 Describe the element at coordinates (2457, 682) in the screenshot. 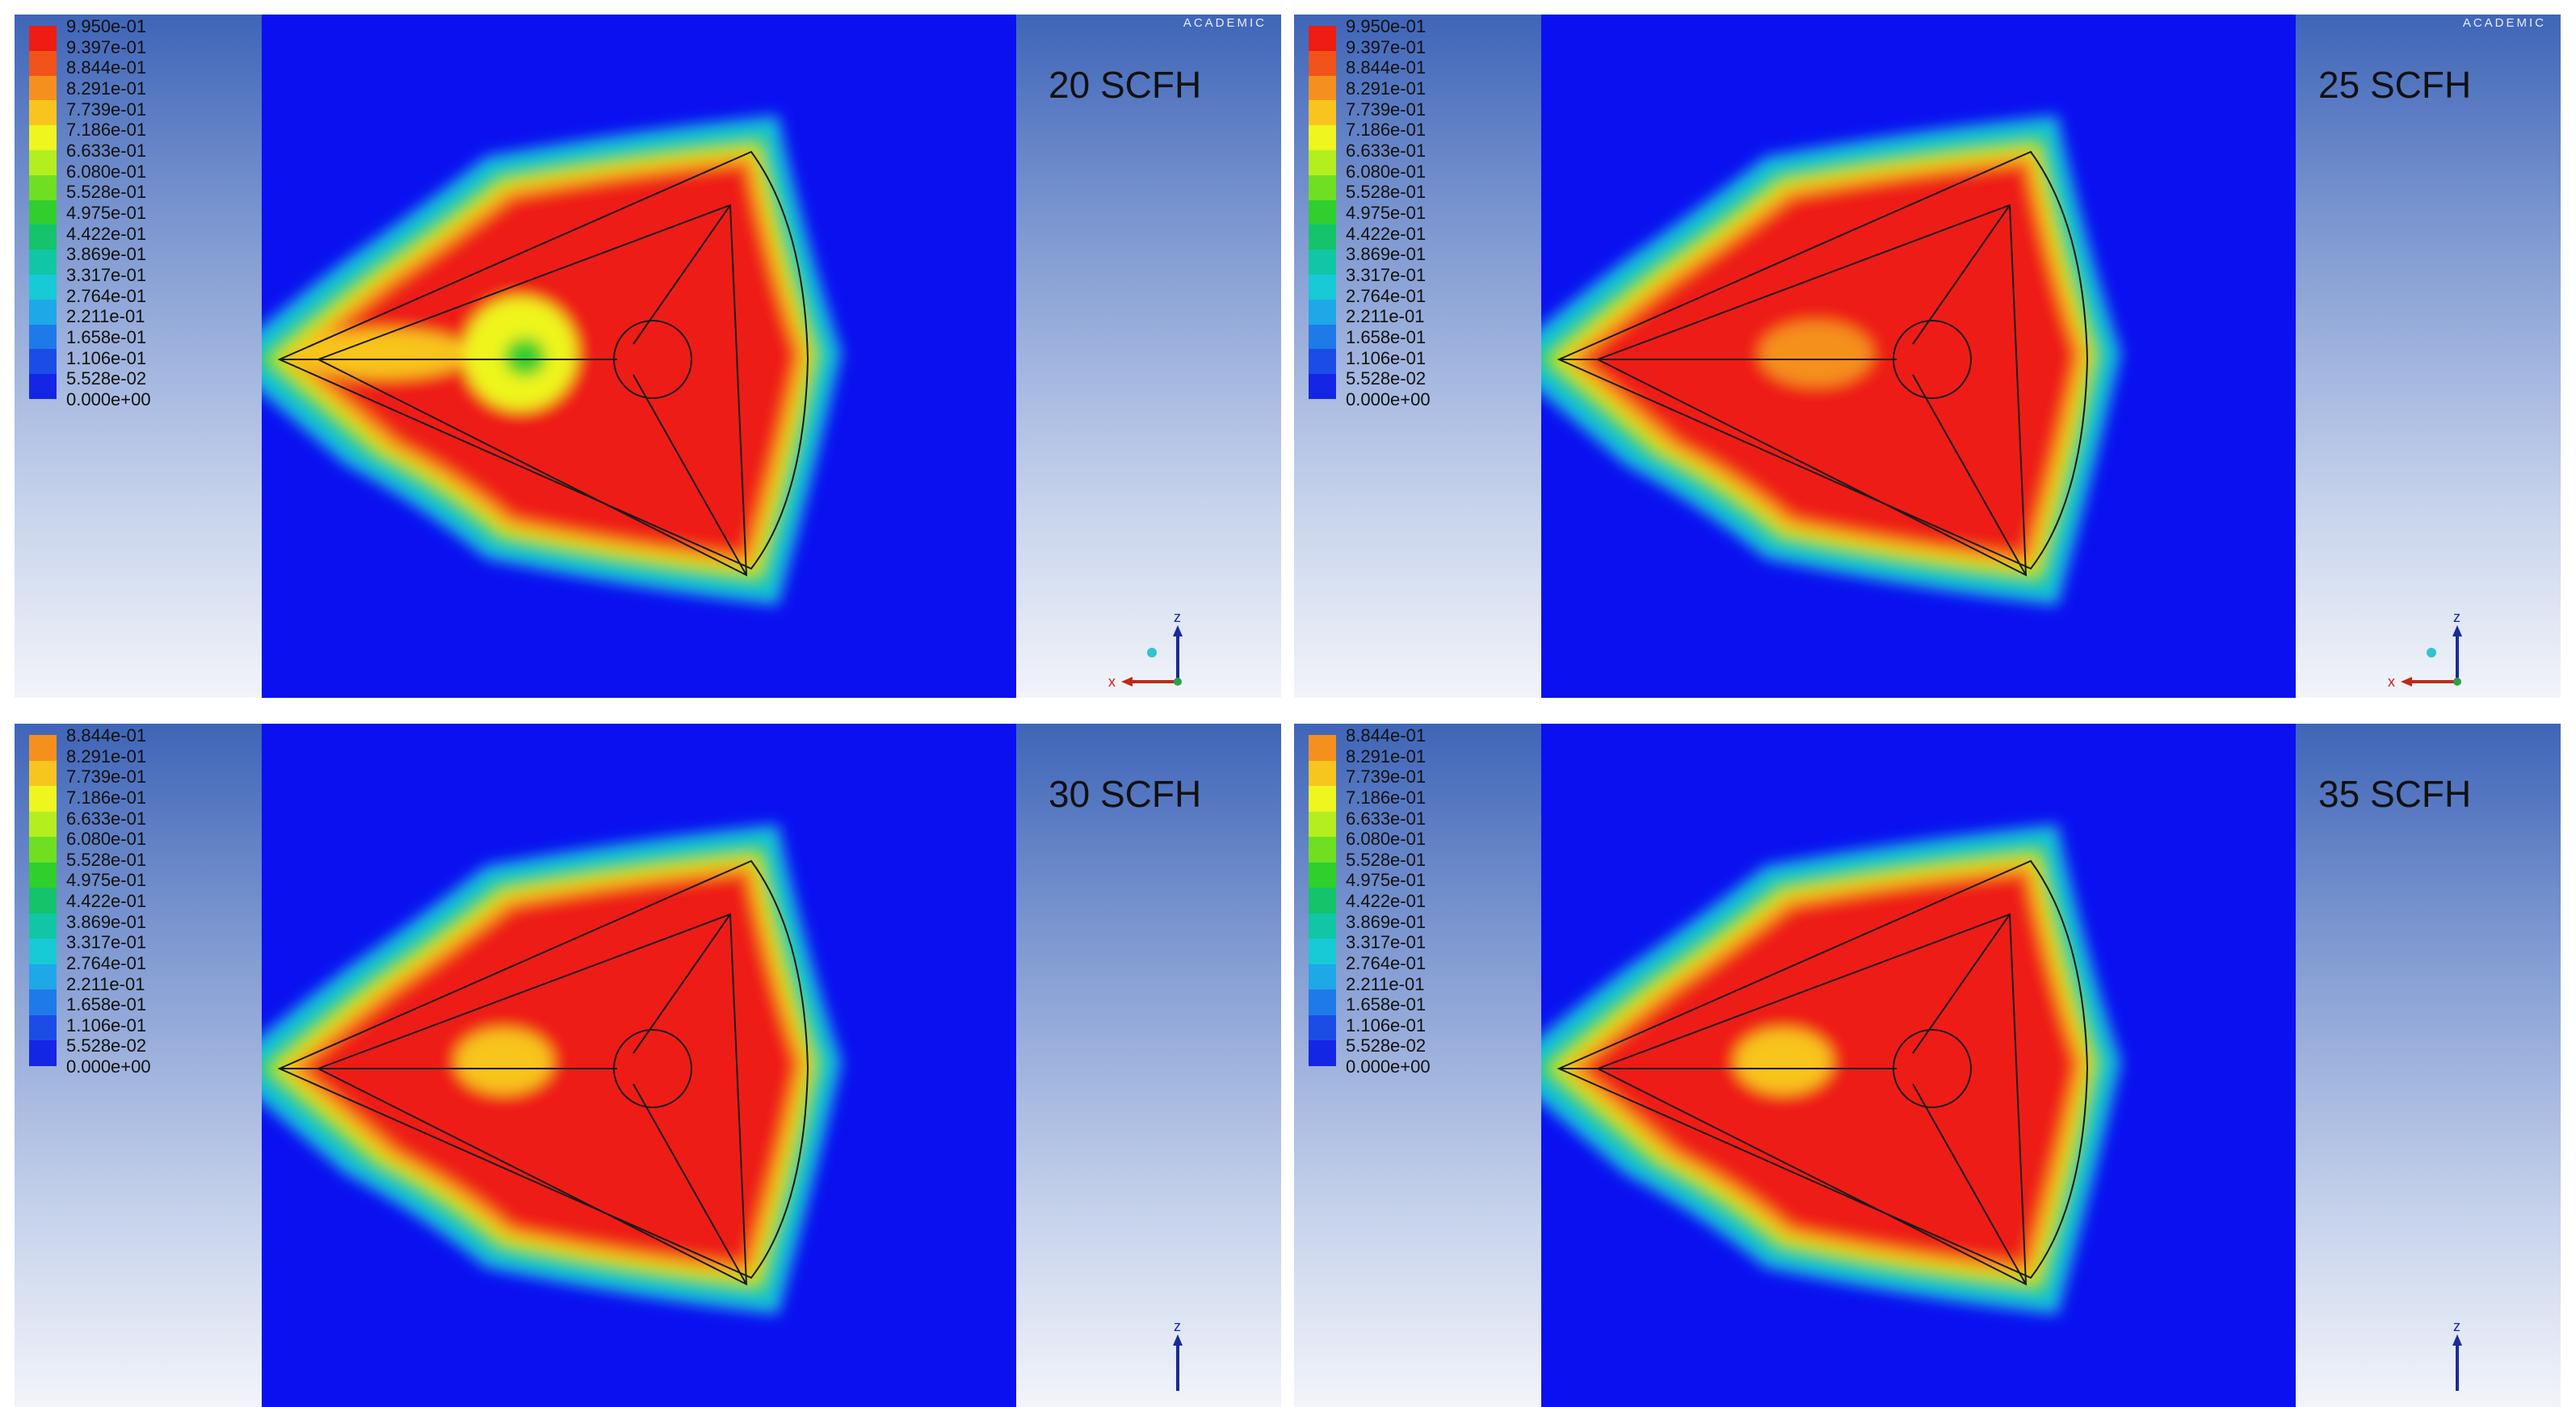

I see `triad-origin` at that location.